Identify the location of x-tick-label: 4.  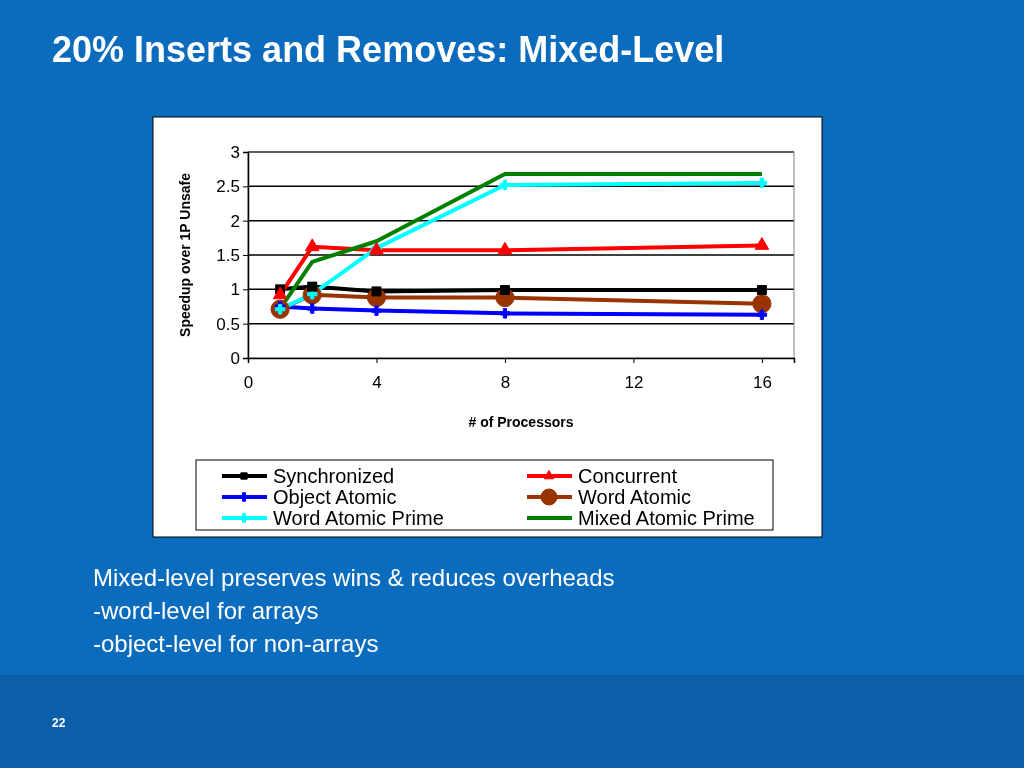
(377, 383).